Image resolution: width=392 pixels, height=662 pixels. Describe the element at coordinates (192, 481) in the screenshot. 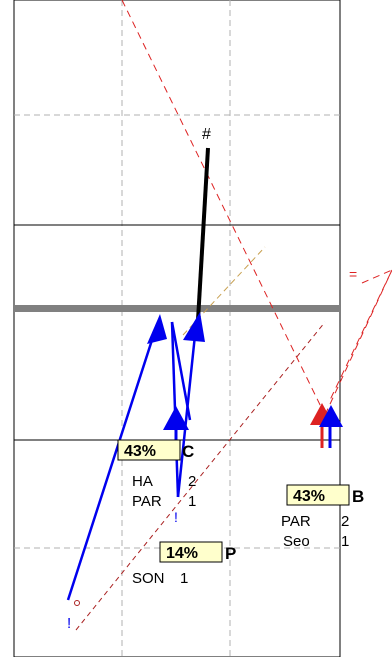

I see `node-c-row1-value: 2` at that location.